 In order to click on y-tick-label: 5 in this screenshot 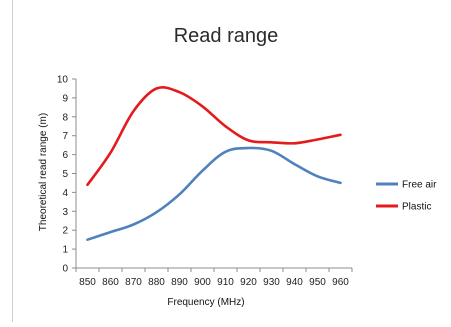, I will do `click(65, 174)`.